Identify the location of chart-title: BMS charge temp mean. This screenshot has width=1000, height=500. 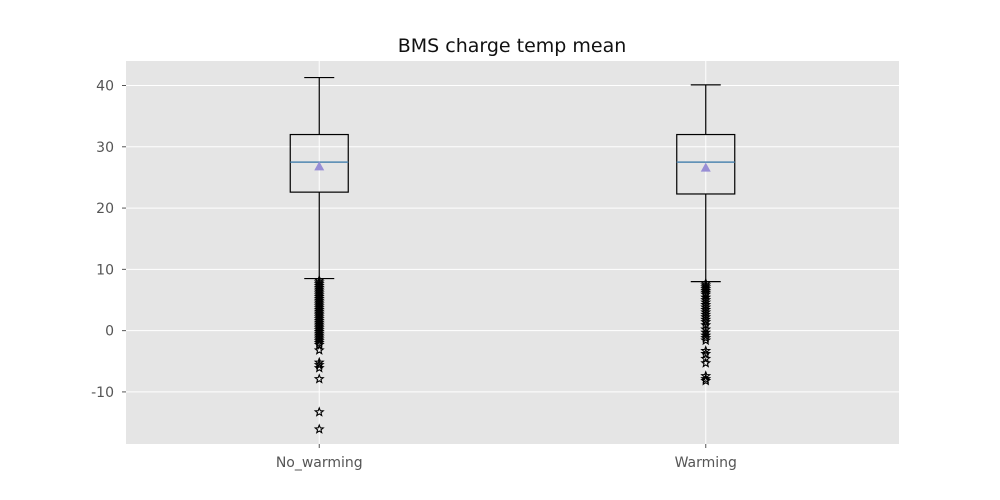
(512, 46).